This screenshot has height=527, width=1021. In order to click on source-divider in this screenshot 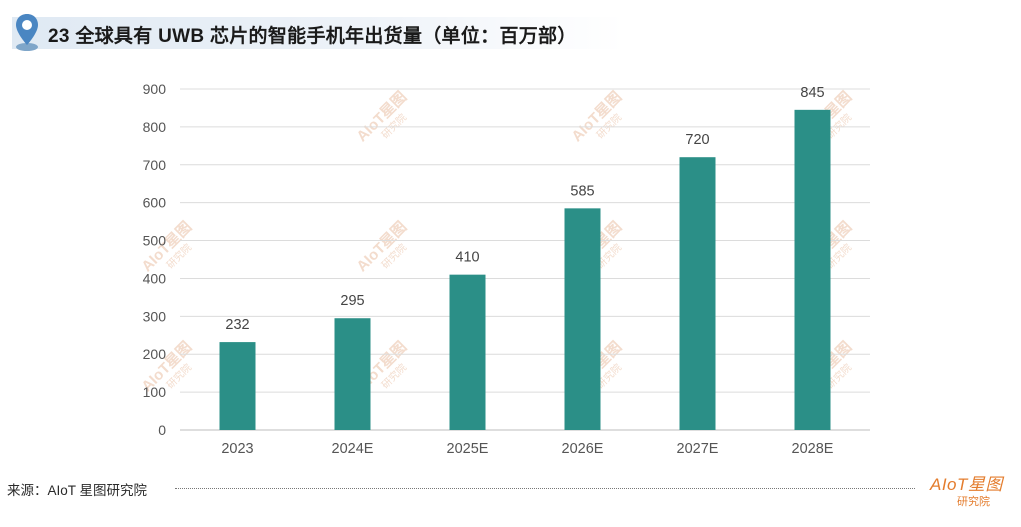, I will do `click(545, 488)`.